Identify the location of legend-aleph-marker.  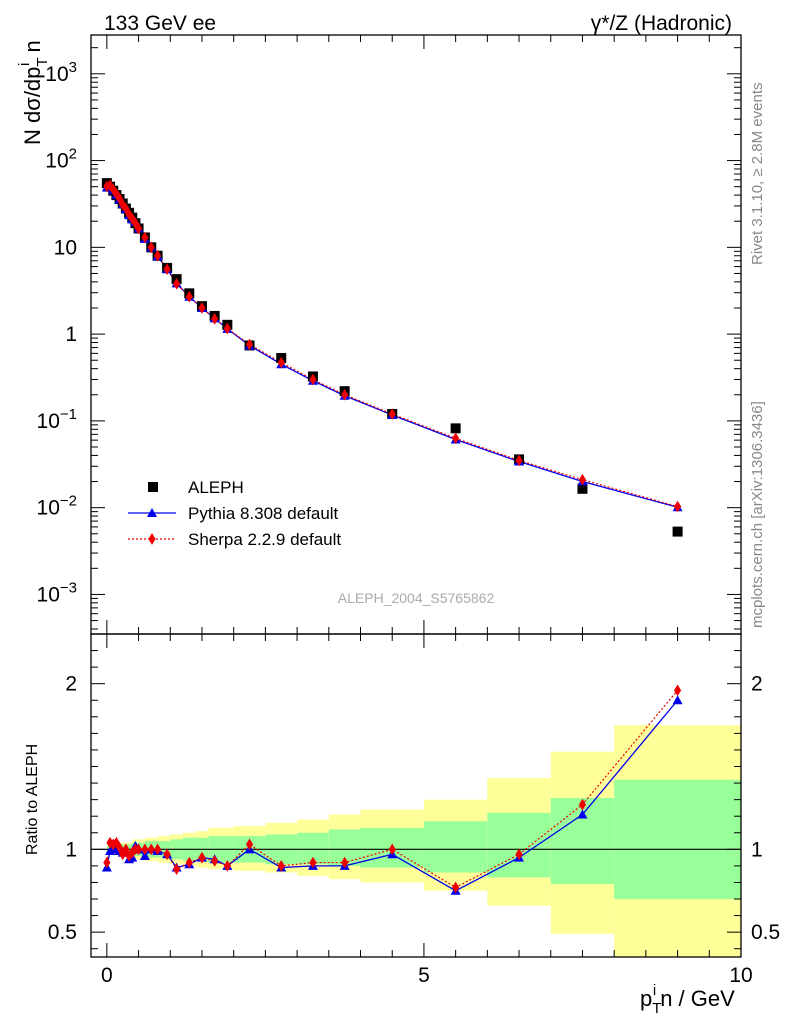
(153, 487).